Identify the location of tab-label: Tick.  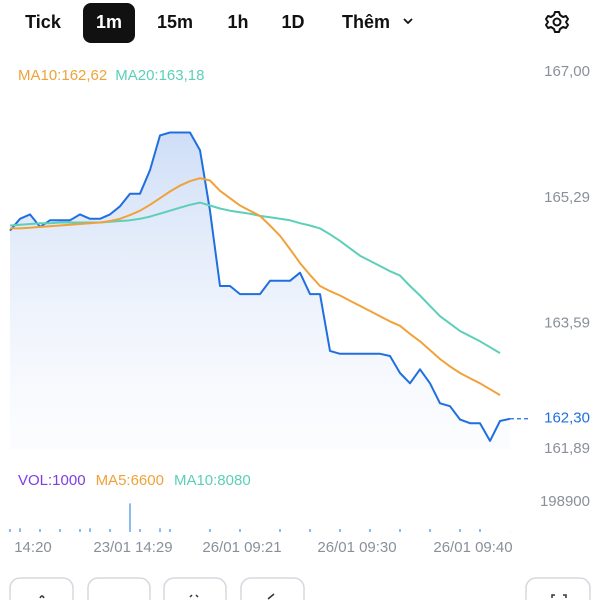
(43, 22).